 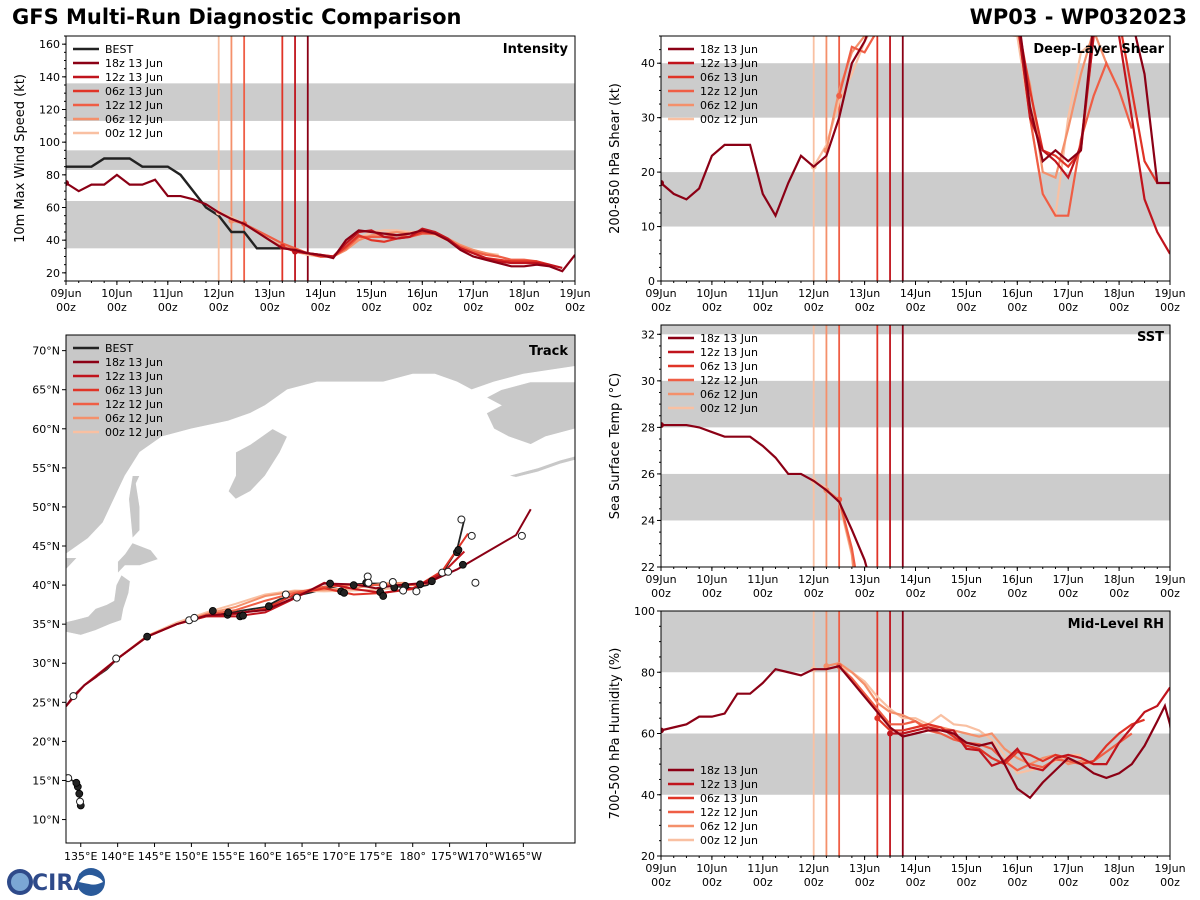 I want to click on globe-inner-icon, so click(x=20, y=882).